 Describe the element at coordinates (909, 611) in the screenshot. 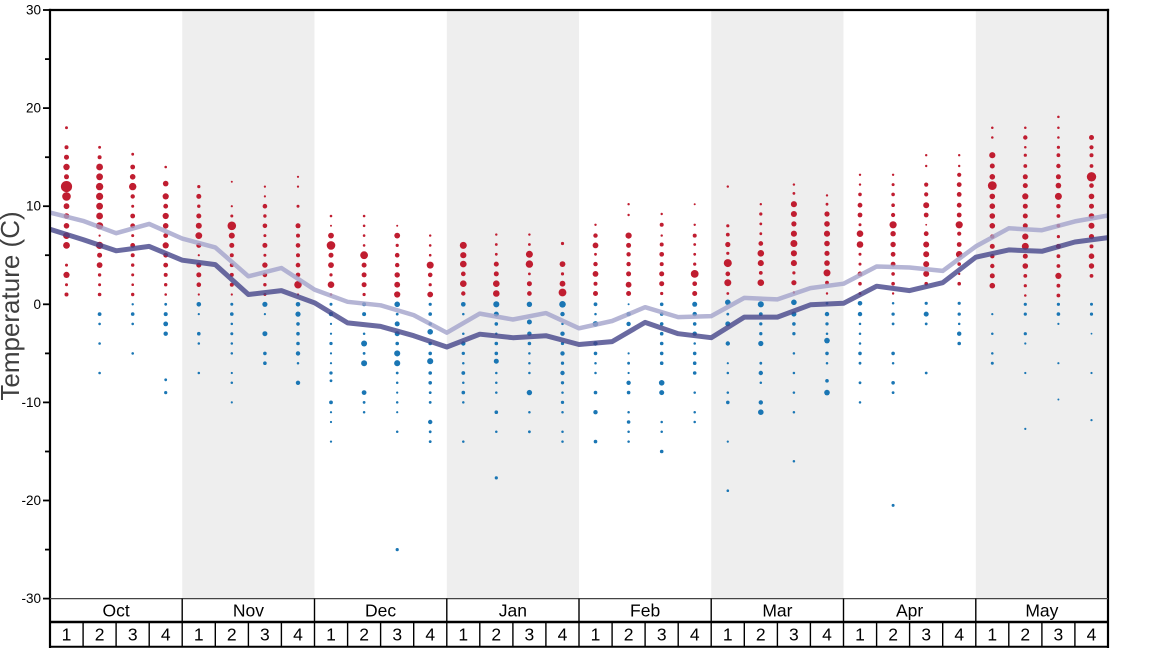

I see `svg-text: Apr` at that location.